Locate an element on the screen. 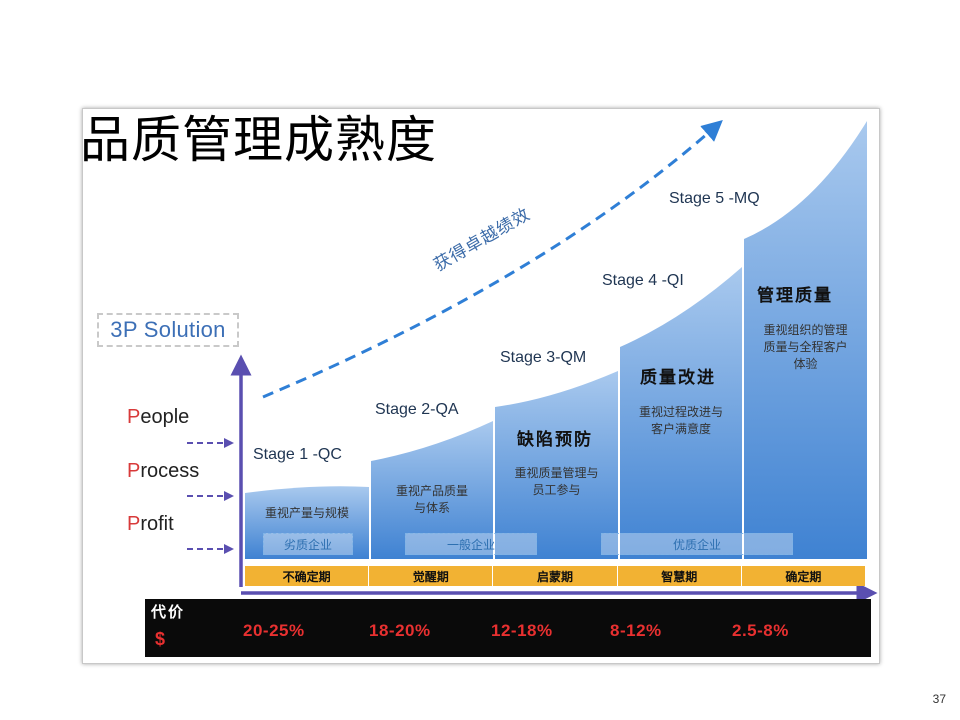  stage-4-heading: 质量改进 is located at coordinates (678, 378).